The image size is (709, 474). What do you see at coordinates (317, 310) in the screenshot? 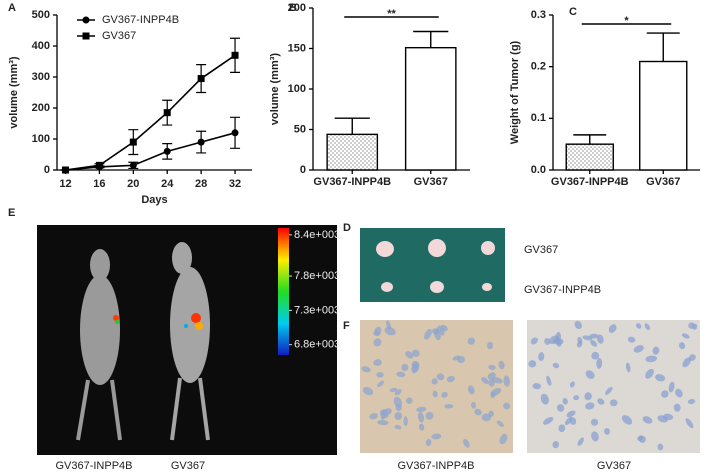
I see `colorbar-tick-label: 7.3e+003` at bounding box center [317, 310].